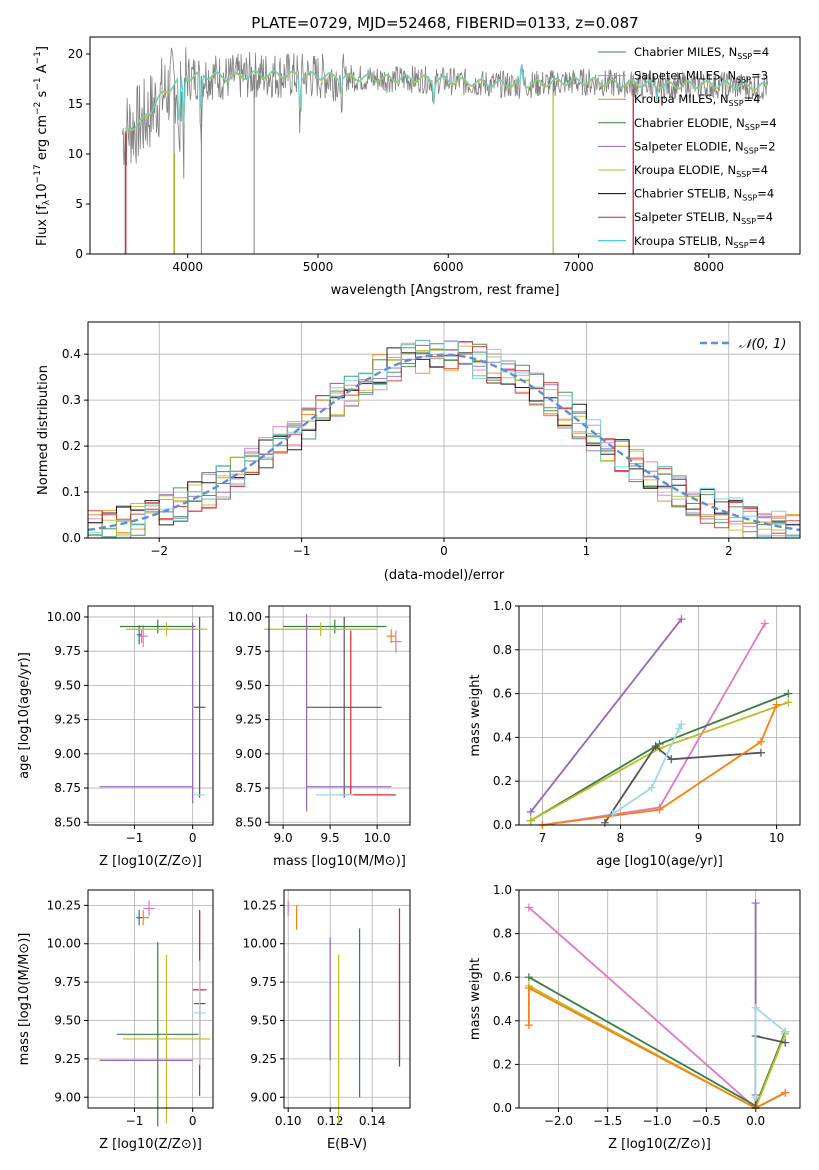  I want to click on x-tick-label: 6000, so click(448, 267).